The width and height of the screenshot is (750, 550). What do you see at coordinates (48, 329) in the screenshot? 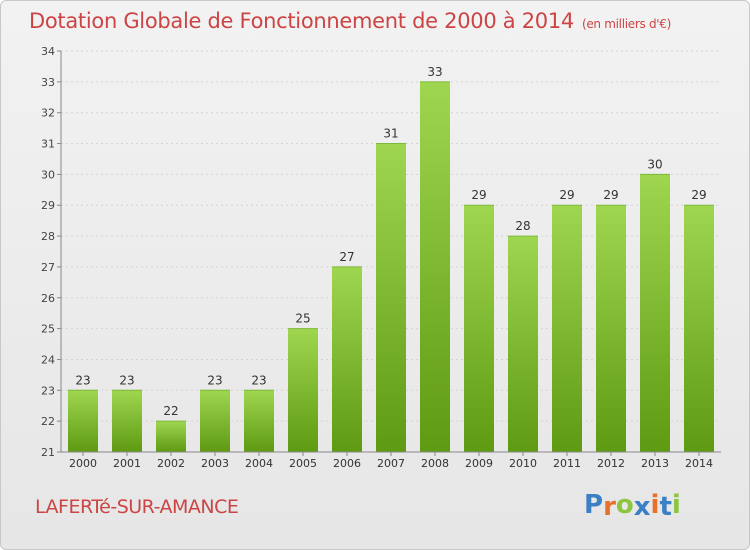
I see `y-tick-label: 25` at bounding box center [48, 329].